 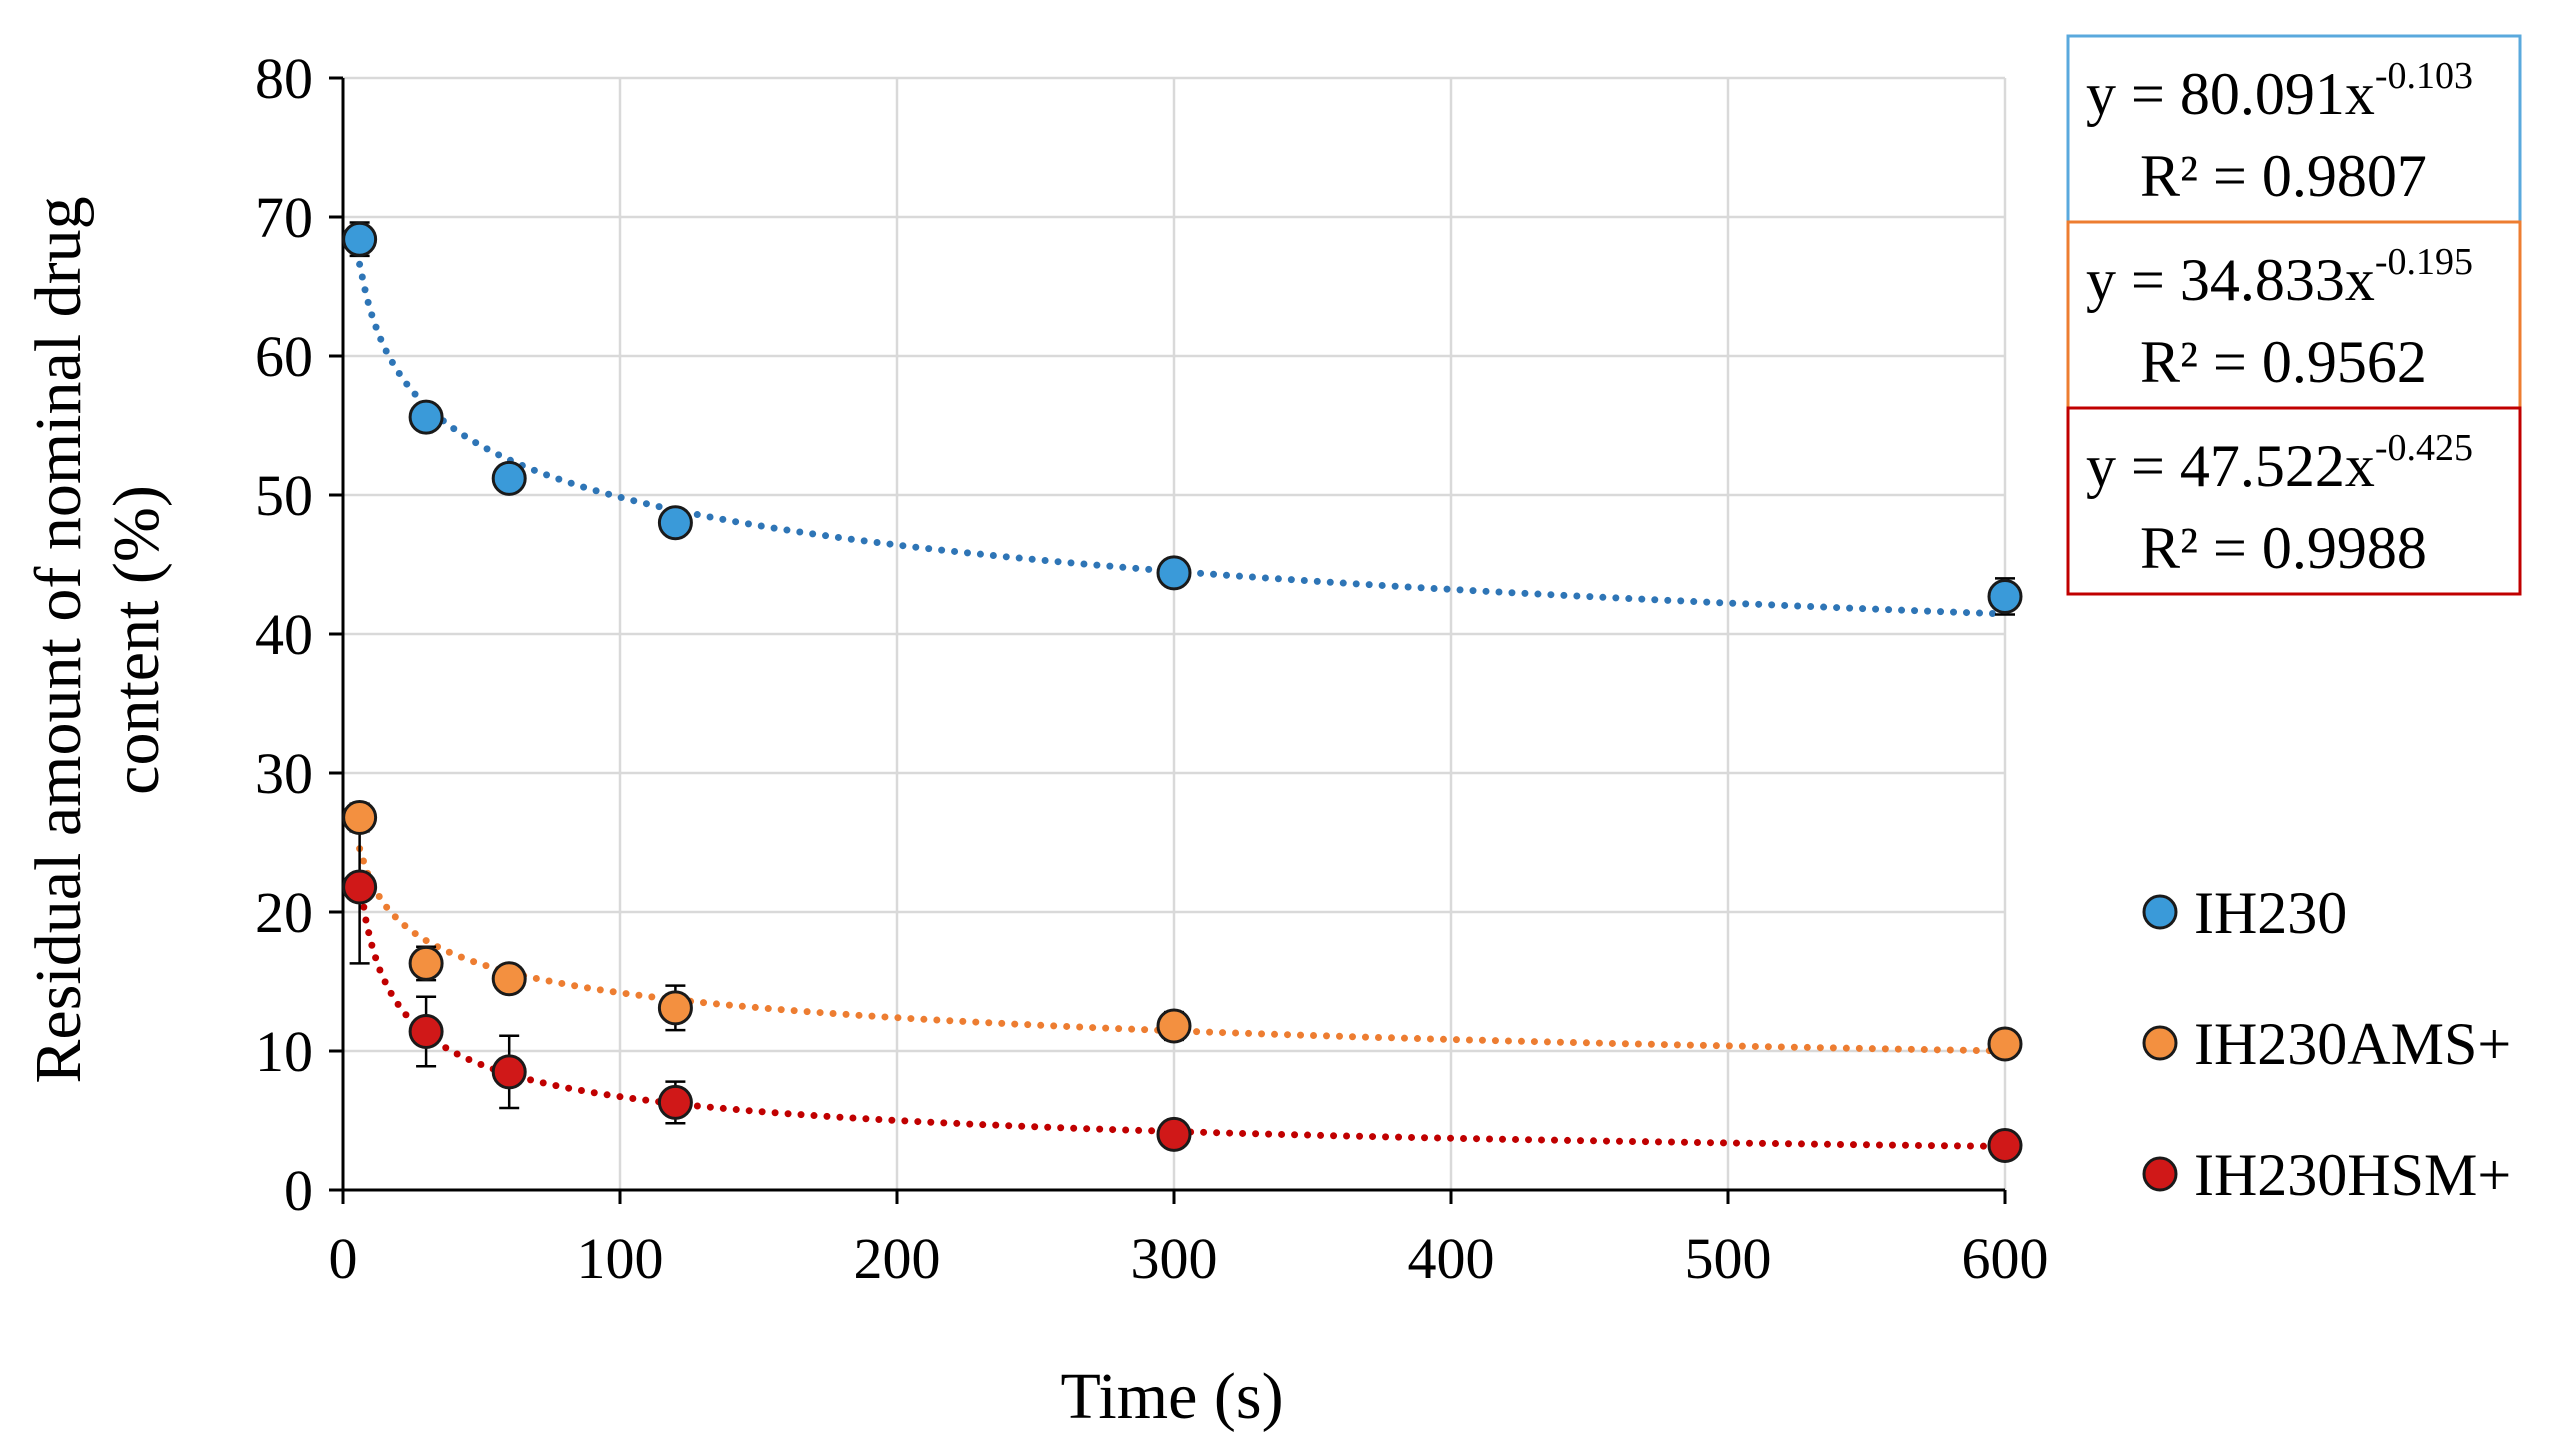 What do you see at coordinates (2160, 912) in the screenshot?
I see `legend-marker-ih230` at bounding box center [2160, 912].